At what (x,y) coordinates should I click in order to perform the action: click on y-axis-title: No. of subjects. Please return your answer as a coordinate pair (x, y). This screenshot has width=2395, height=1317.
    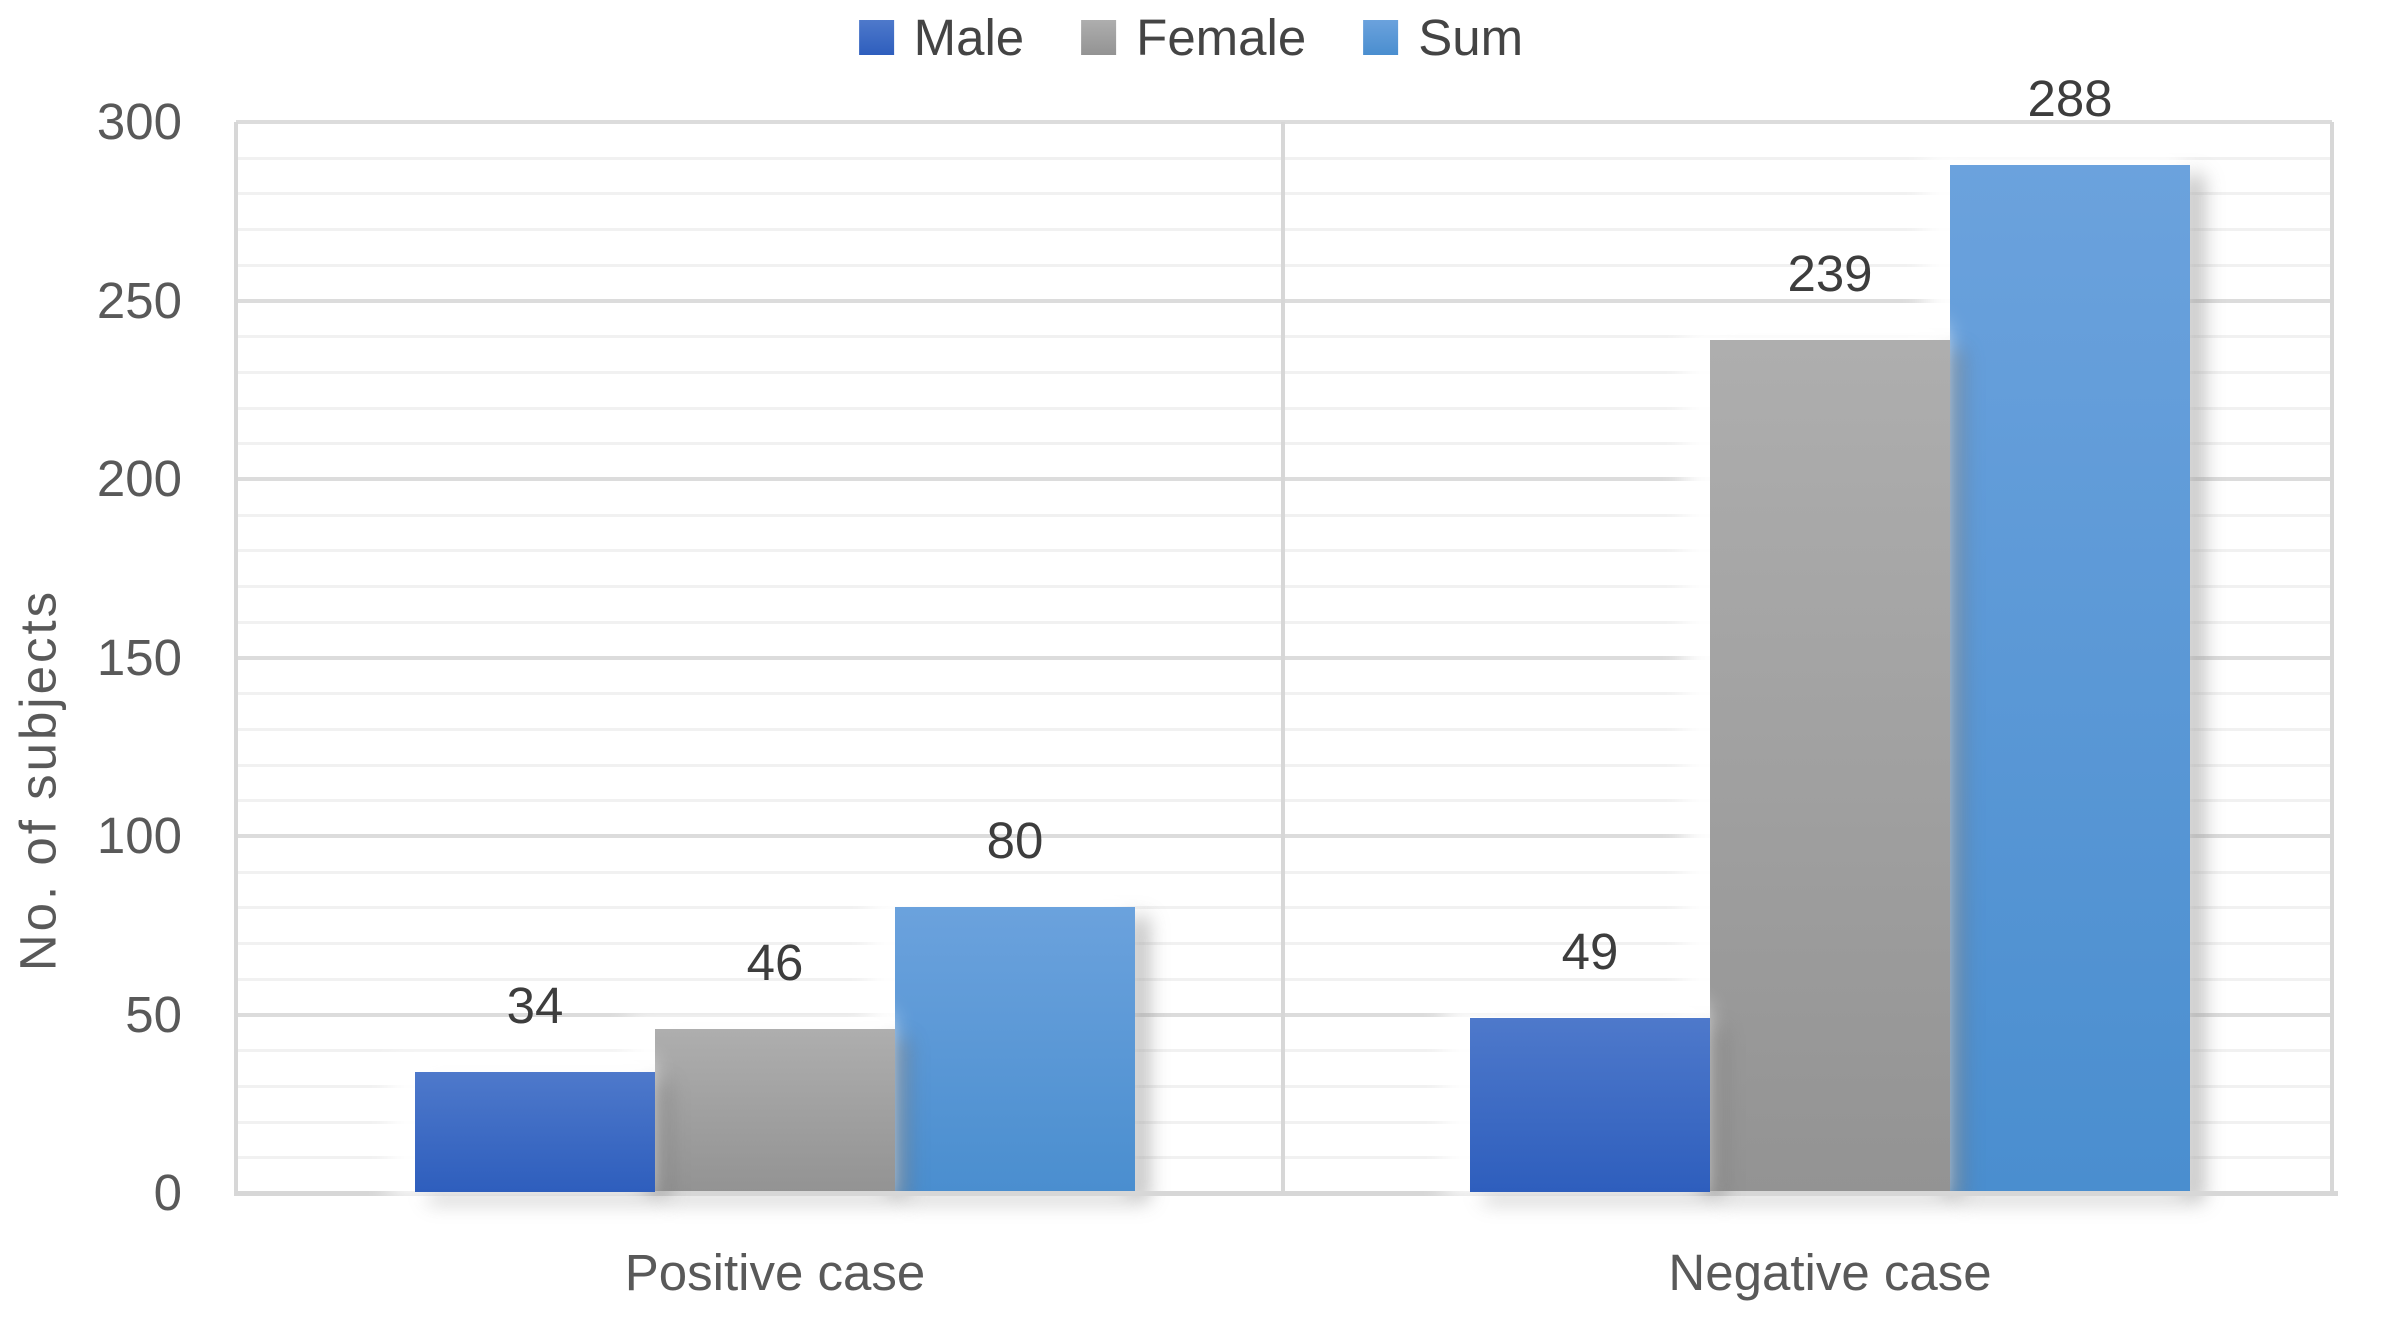
    Looking at the image, I should click on (38, 780).